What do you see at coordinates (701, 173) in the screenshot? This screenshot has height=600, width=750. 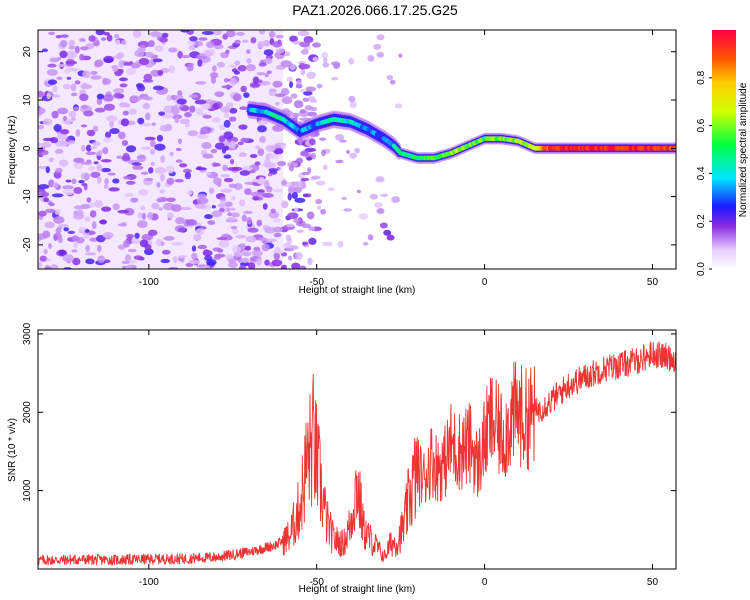 I see `colorbar-tick-label: 0.4` at bounding box center [701, 173].